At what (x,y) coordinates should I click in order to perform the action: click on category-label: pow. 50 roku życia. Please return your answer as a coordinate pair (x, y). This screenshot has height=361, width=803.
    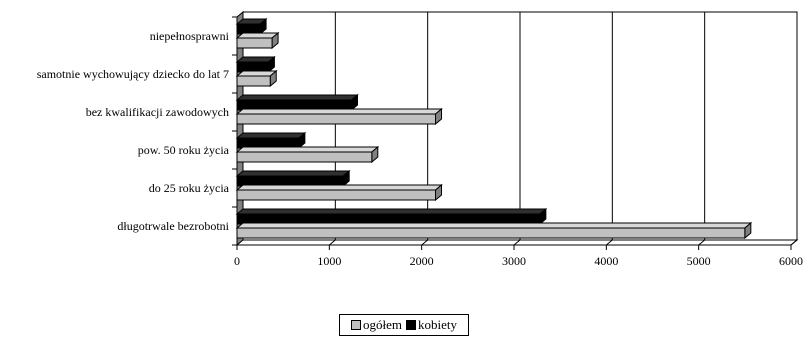
    Looking at the image, I should click on (184, 150).